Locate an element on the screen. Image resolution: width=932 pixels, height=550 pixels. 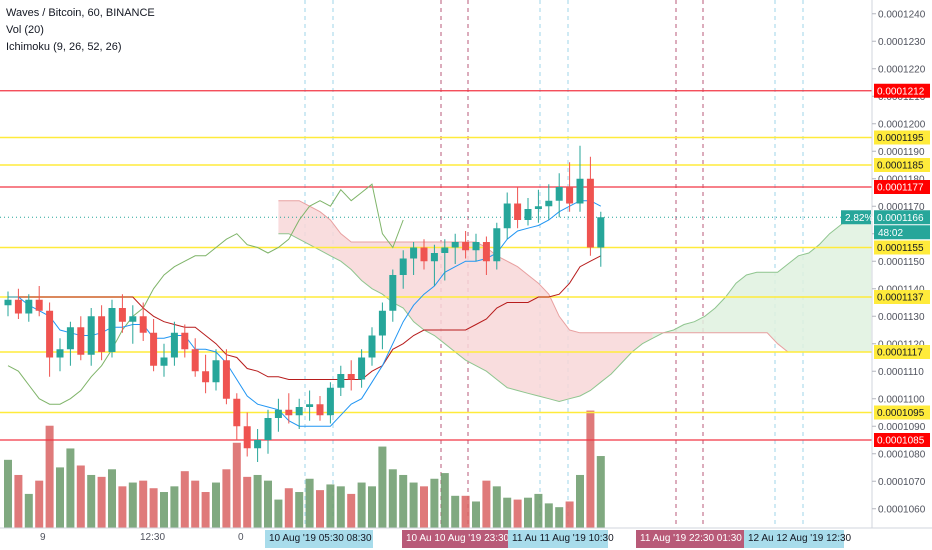
legend-ichimoku: Ichimoku (9, 26, 52, 26) is located at coordinates (64, 47).